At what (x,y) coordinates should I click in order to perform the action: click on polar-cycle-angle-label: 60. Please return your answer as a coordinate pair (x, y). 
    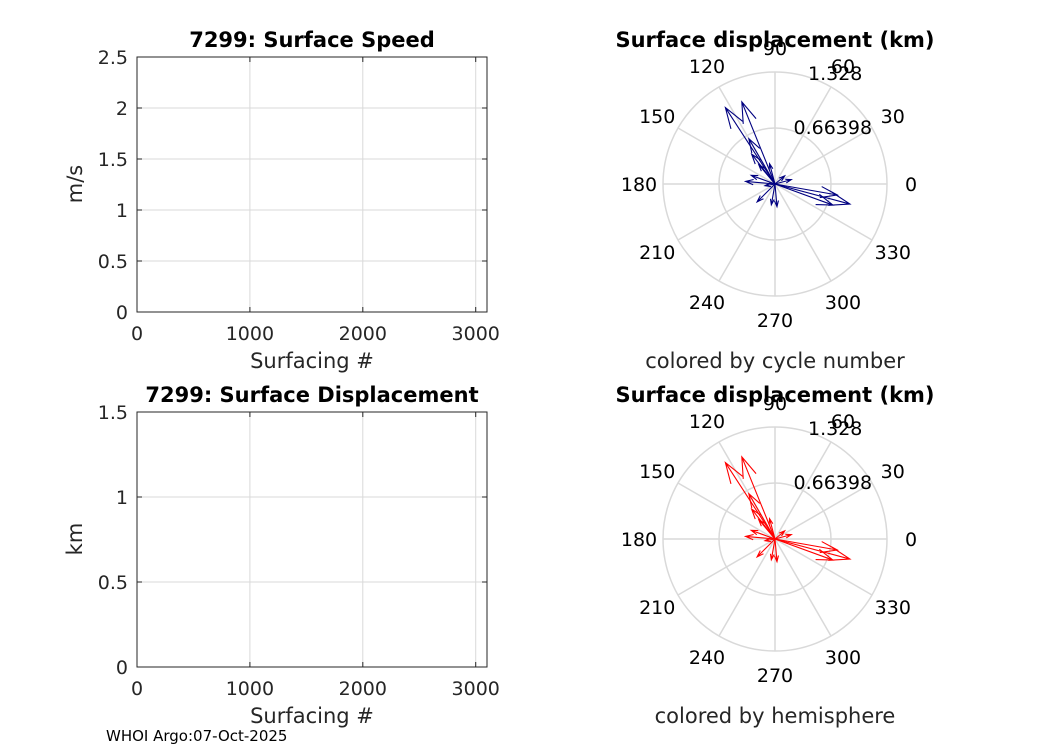
    Looking at the image, I should click on (843, 67).